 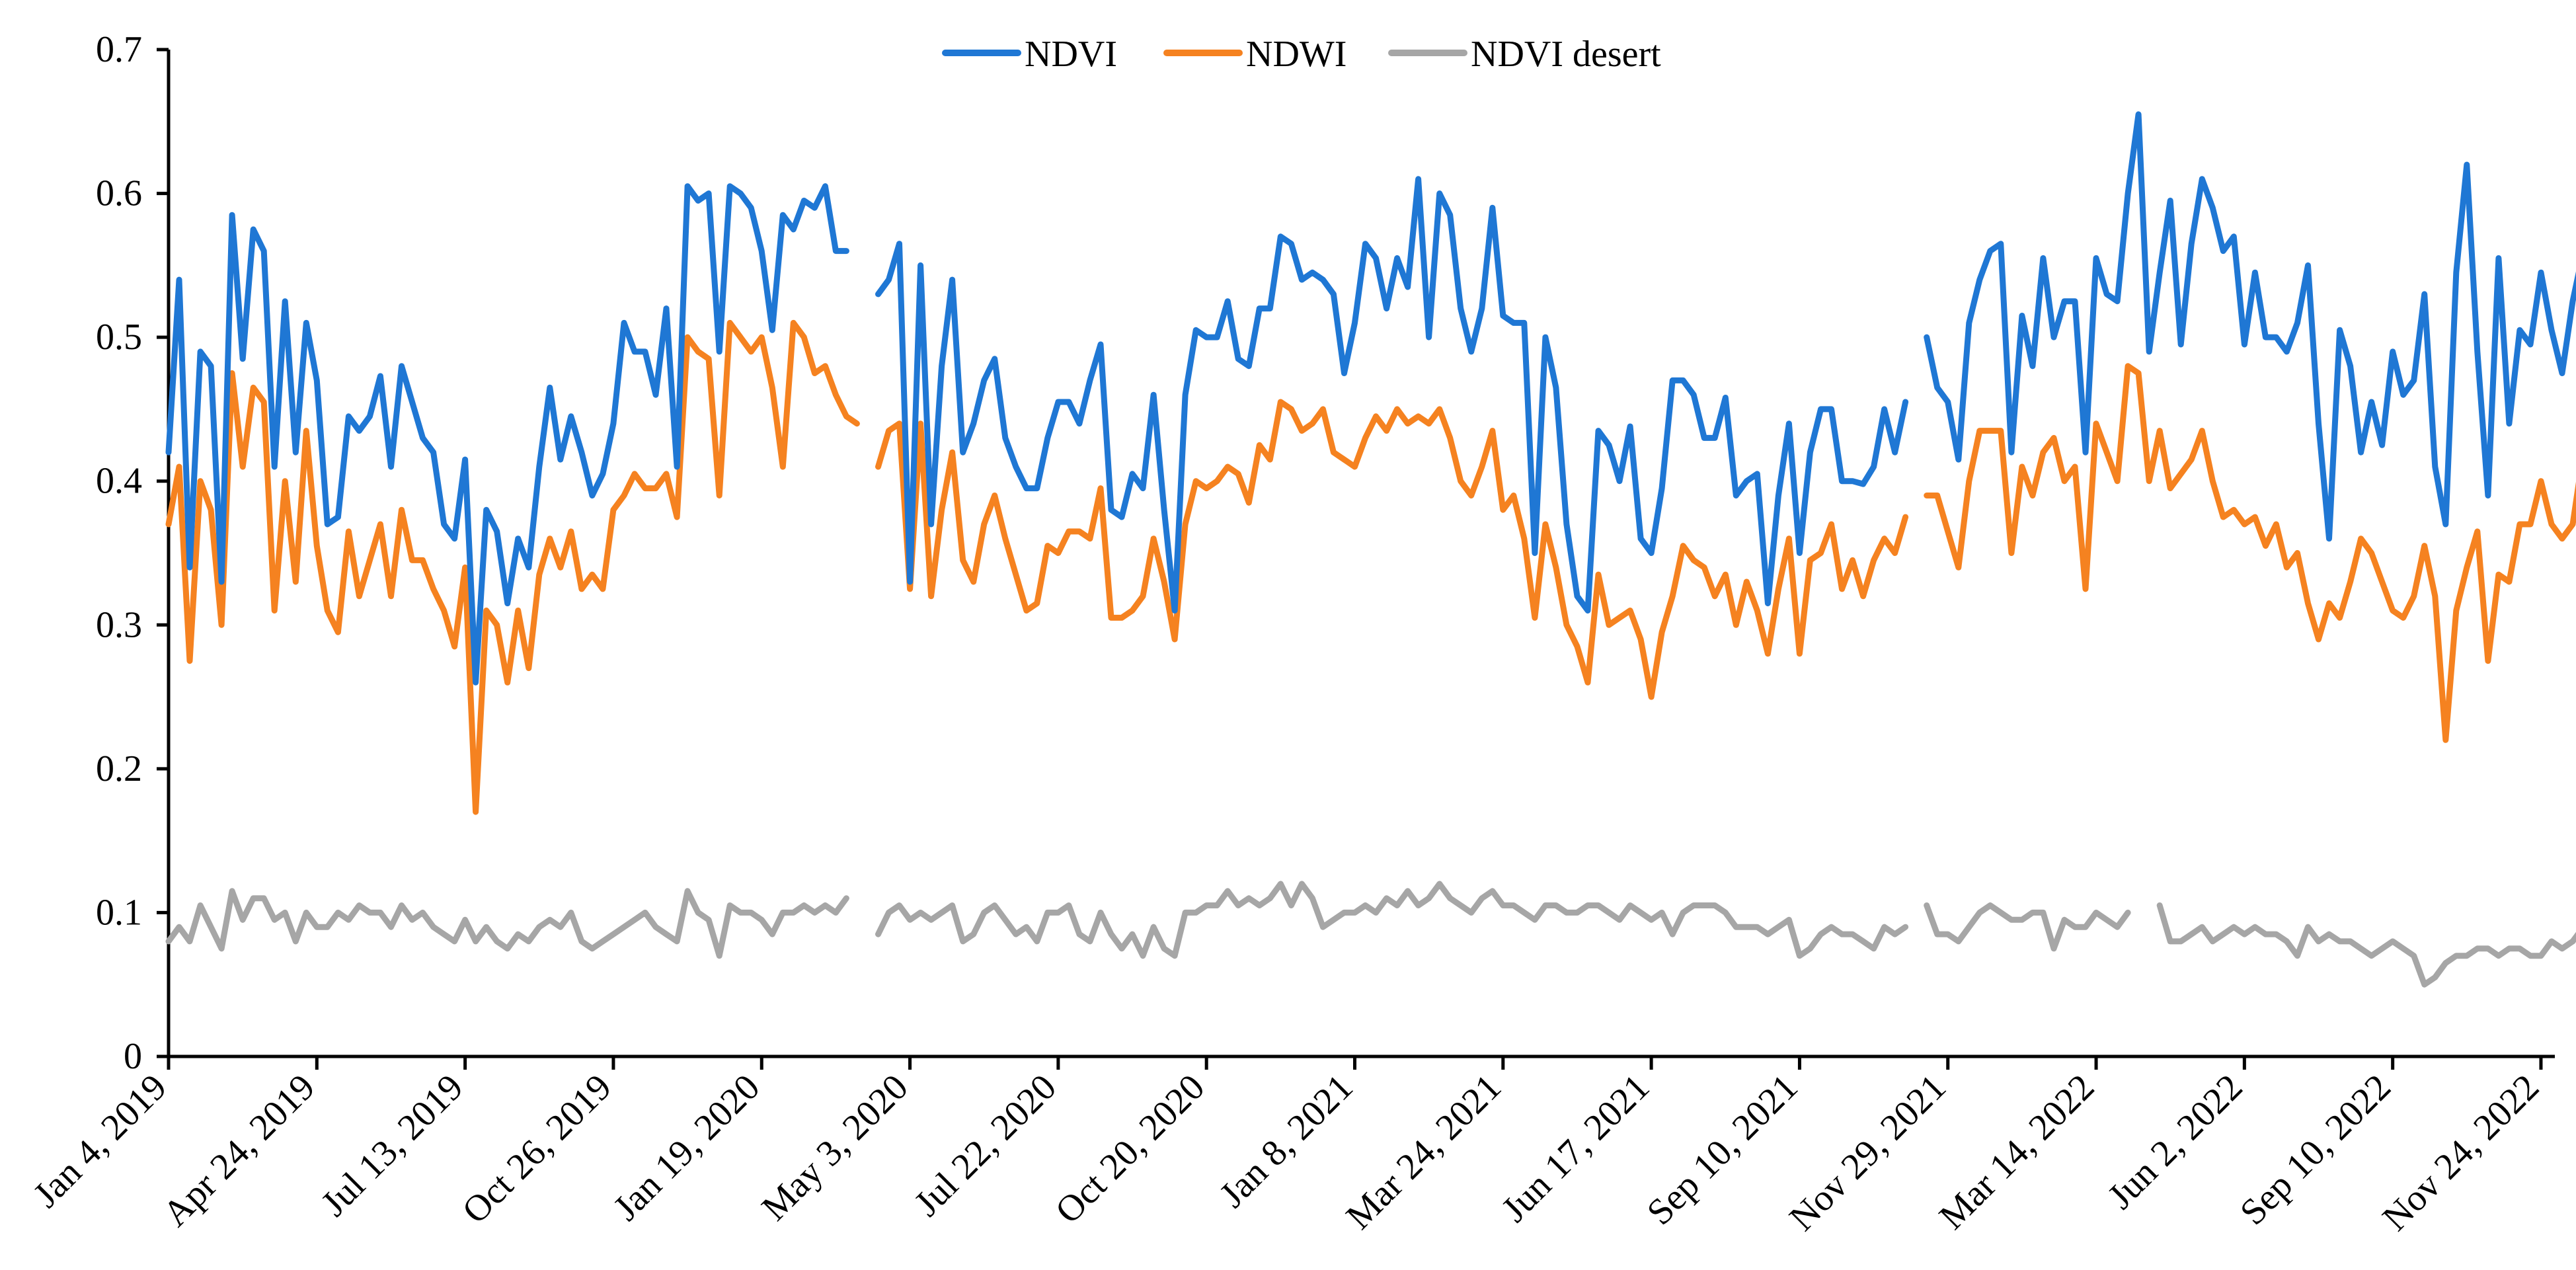 What do you see at coordinates (119, 193) in the screenshot?
I see `y-tick-label: 0.6` at bounding box center [119, 193].